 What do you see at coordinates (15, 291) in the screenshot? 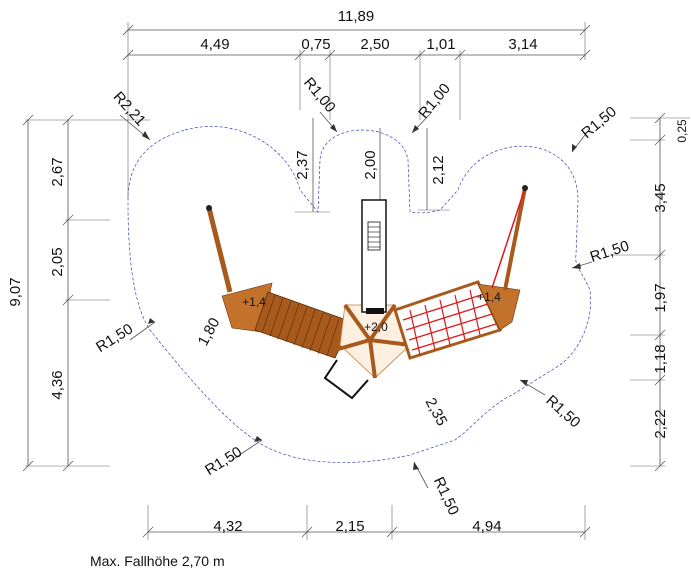
I see `dim-left-overall: 9,07` at bounding box center [15, 291].